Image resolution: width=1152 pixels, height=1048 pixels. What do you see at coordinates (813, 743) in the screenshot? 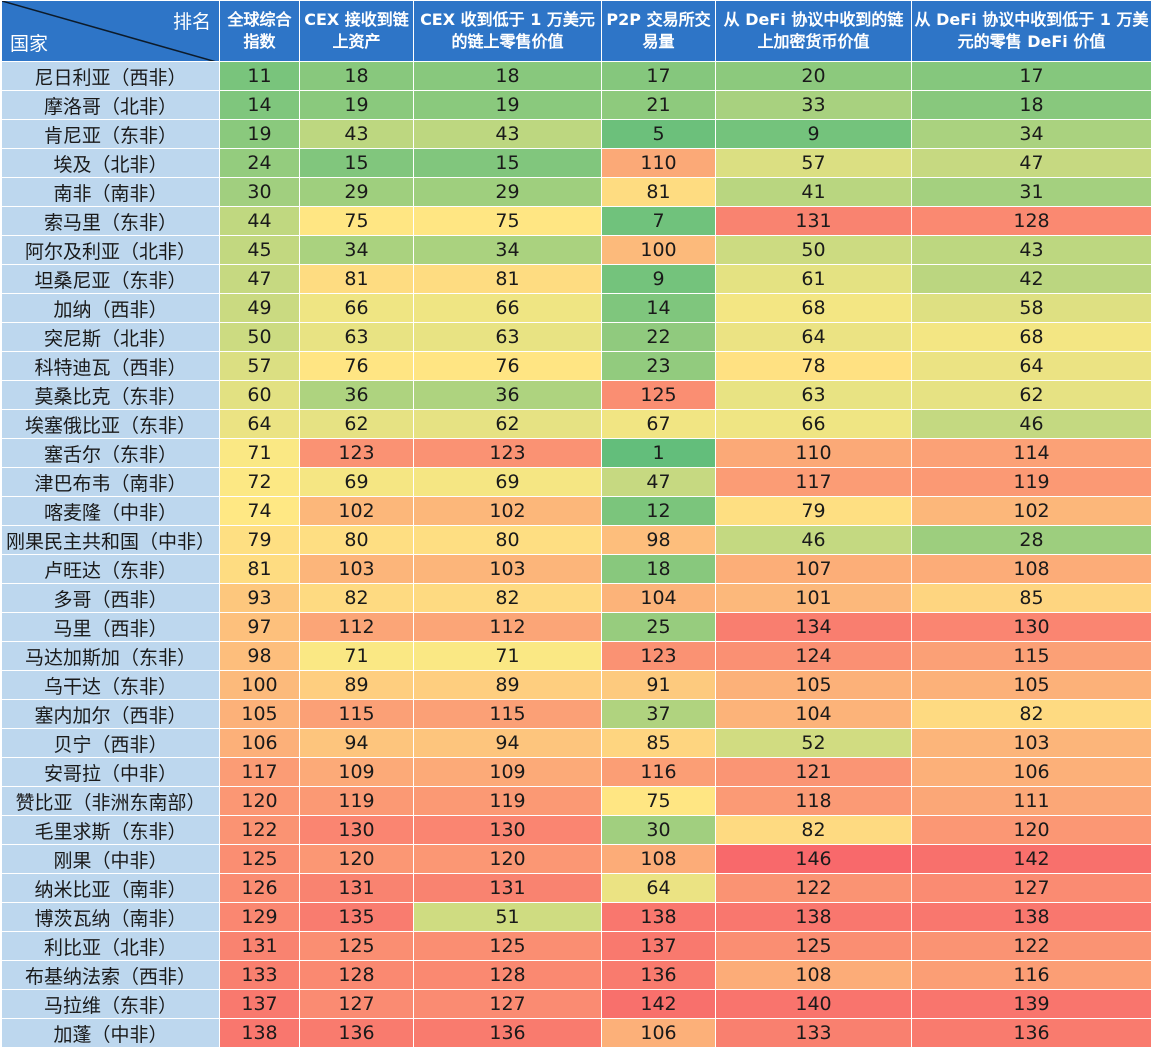
I see `rank-cell: 52` at bounding box center [813, 743].